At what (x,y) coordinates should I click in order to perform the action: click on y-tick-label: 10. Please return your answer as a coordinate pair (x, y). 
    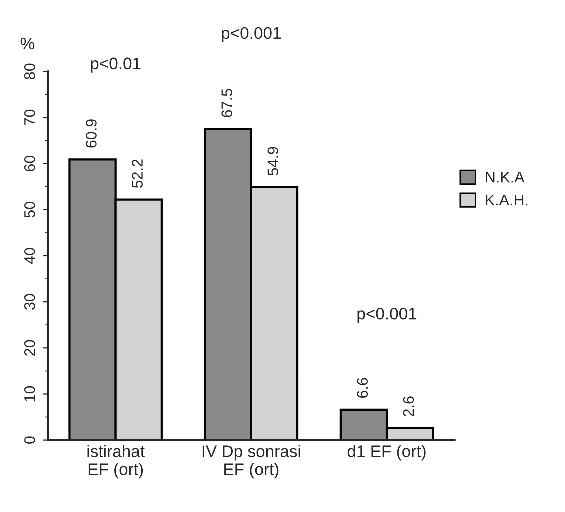
    Looking at the image, I should click on (30, 394).